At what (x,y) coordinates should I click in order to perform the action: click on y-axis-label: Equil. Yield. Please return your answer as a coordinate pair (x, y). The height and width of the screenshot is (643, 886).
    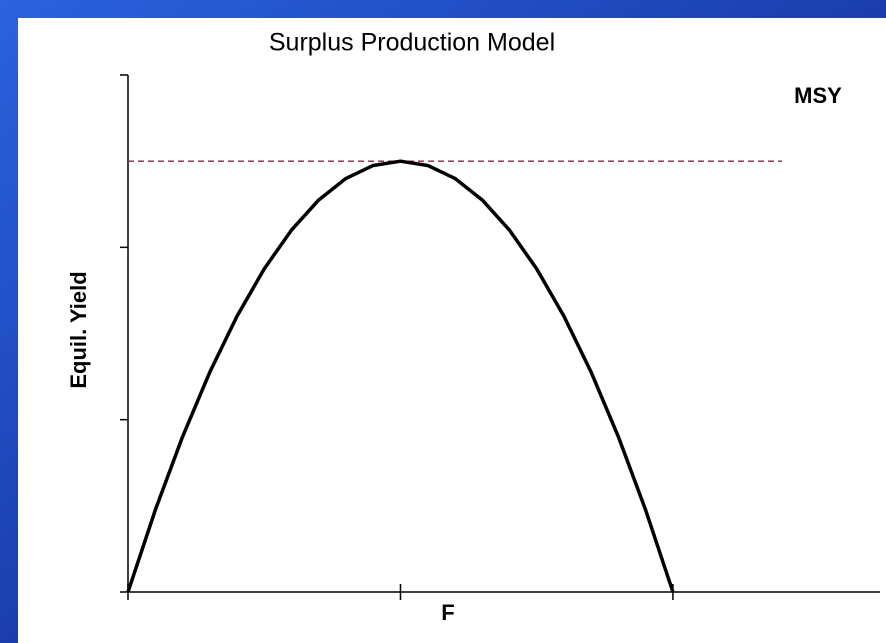
    Looking at the image, I should click on (78, 329).